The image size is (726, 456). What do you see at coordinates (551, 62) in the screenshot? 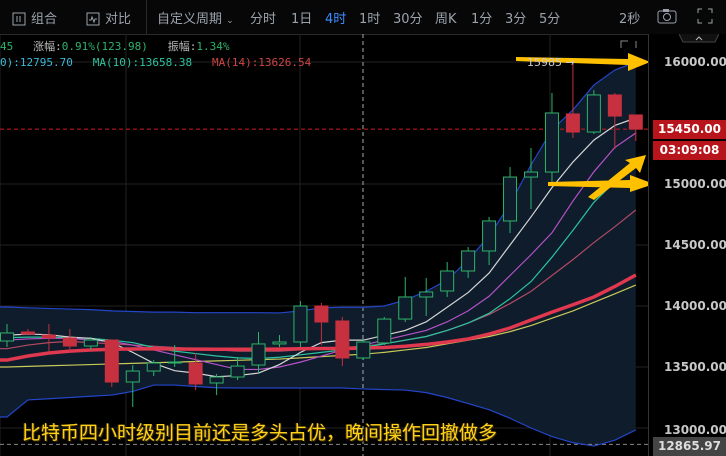
I see `high-marker: 15985 →` at bounding box center [551, 62].